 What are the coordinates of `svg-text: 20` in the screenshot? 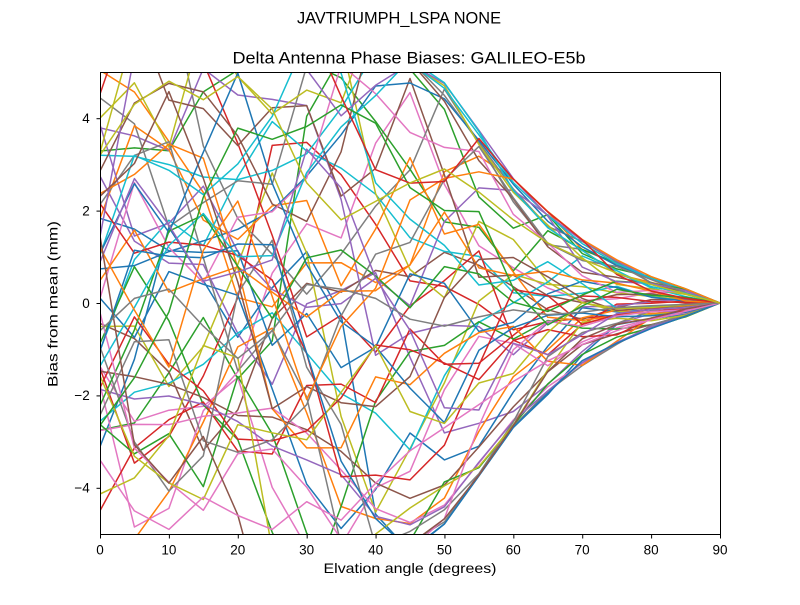 It's located at (237, 550).